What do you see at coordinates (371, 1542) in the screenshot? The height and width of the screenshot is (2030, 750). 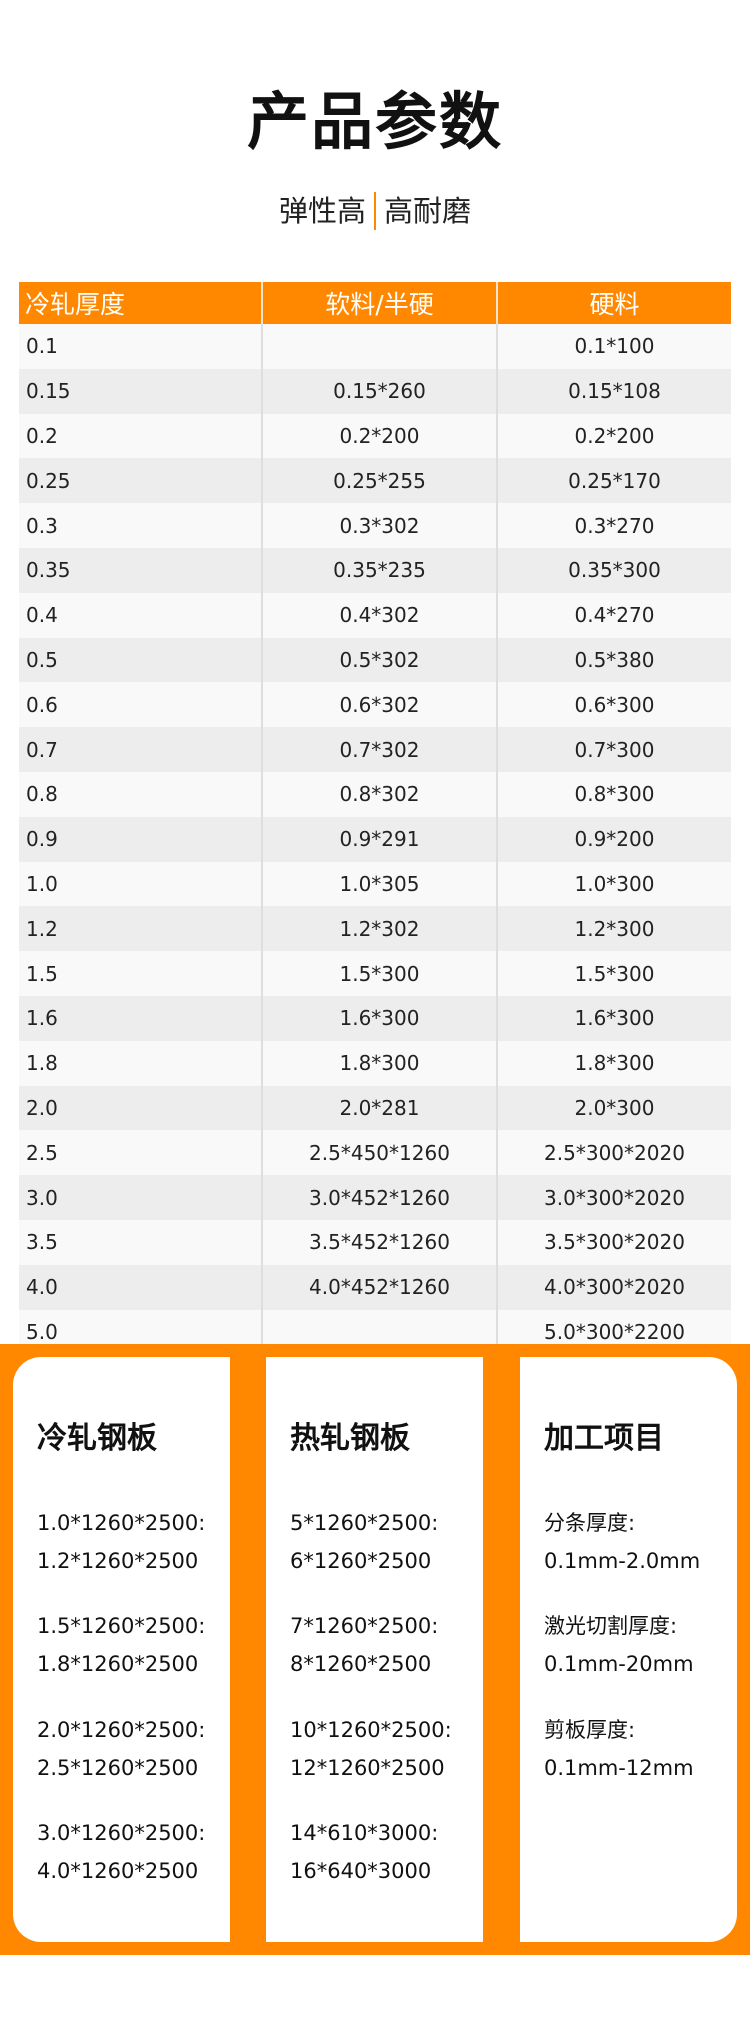 I see `spec-group: 5*1260*2500: 6*1260*2500` at bounding box center [371, 1542].